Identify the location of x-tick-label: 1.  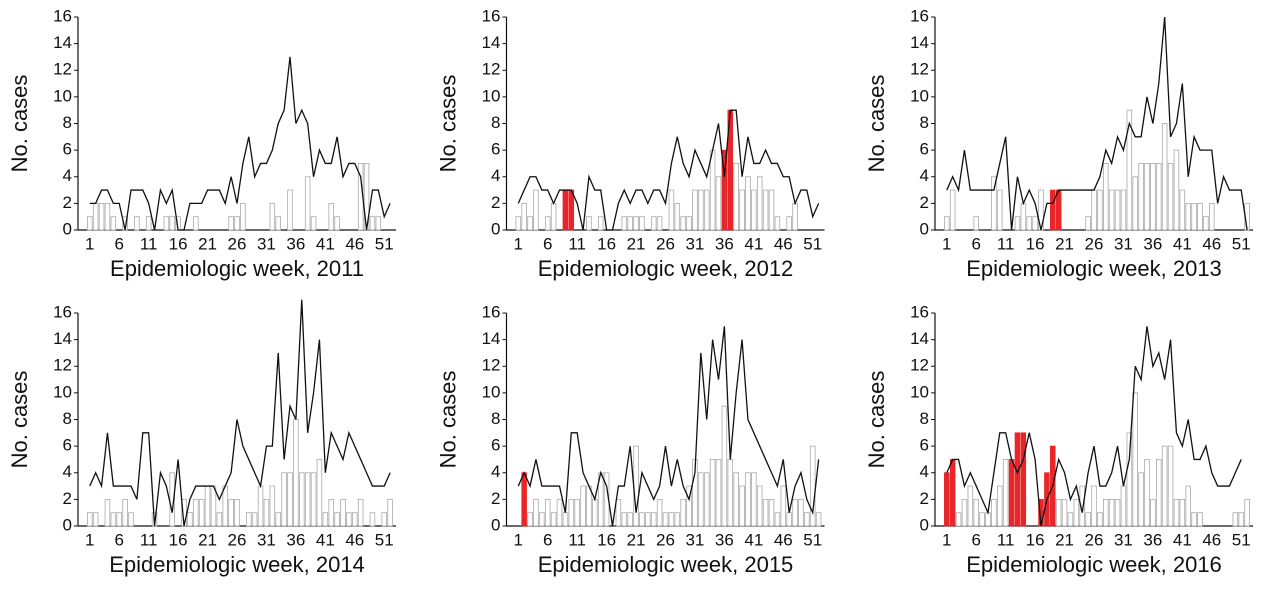
(946, 539).